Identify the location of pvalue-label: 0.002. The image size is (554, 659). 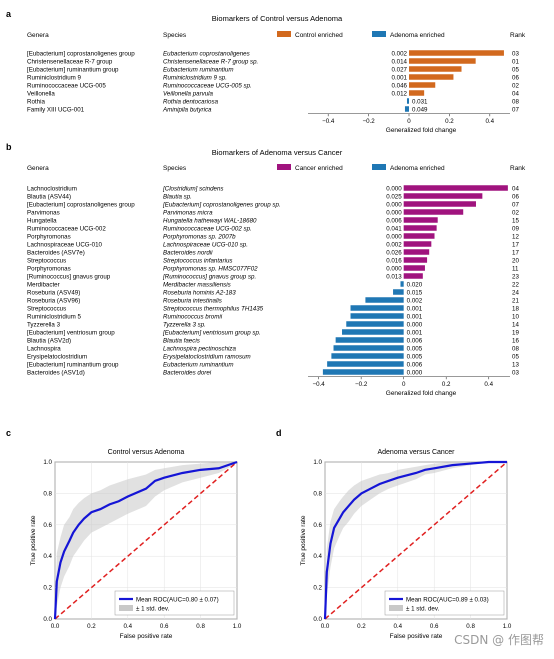
(394, 244).